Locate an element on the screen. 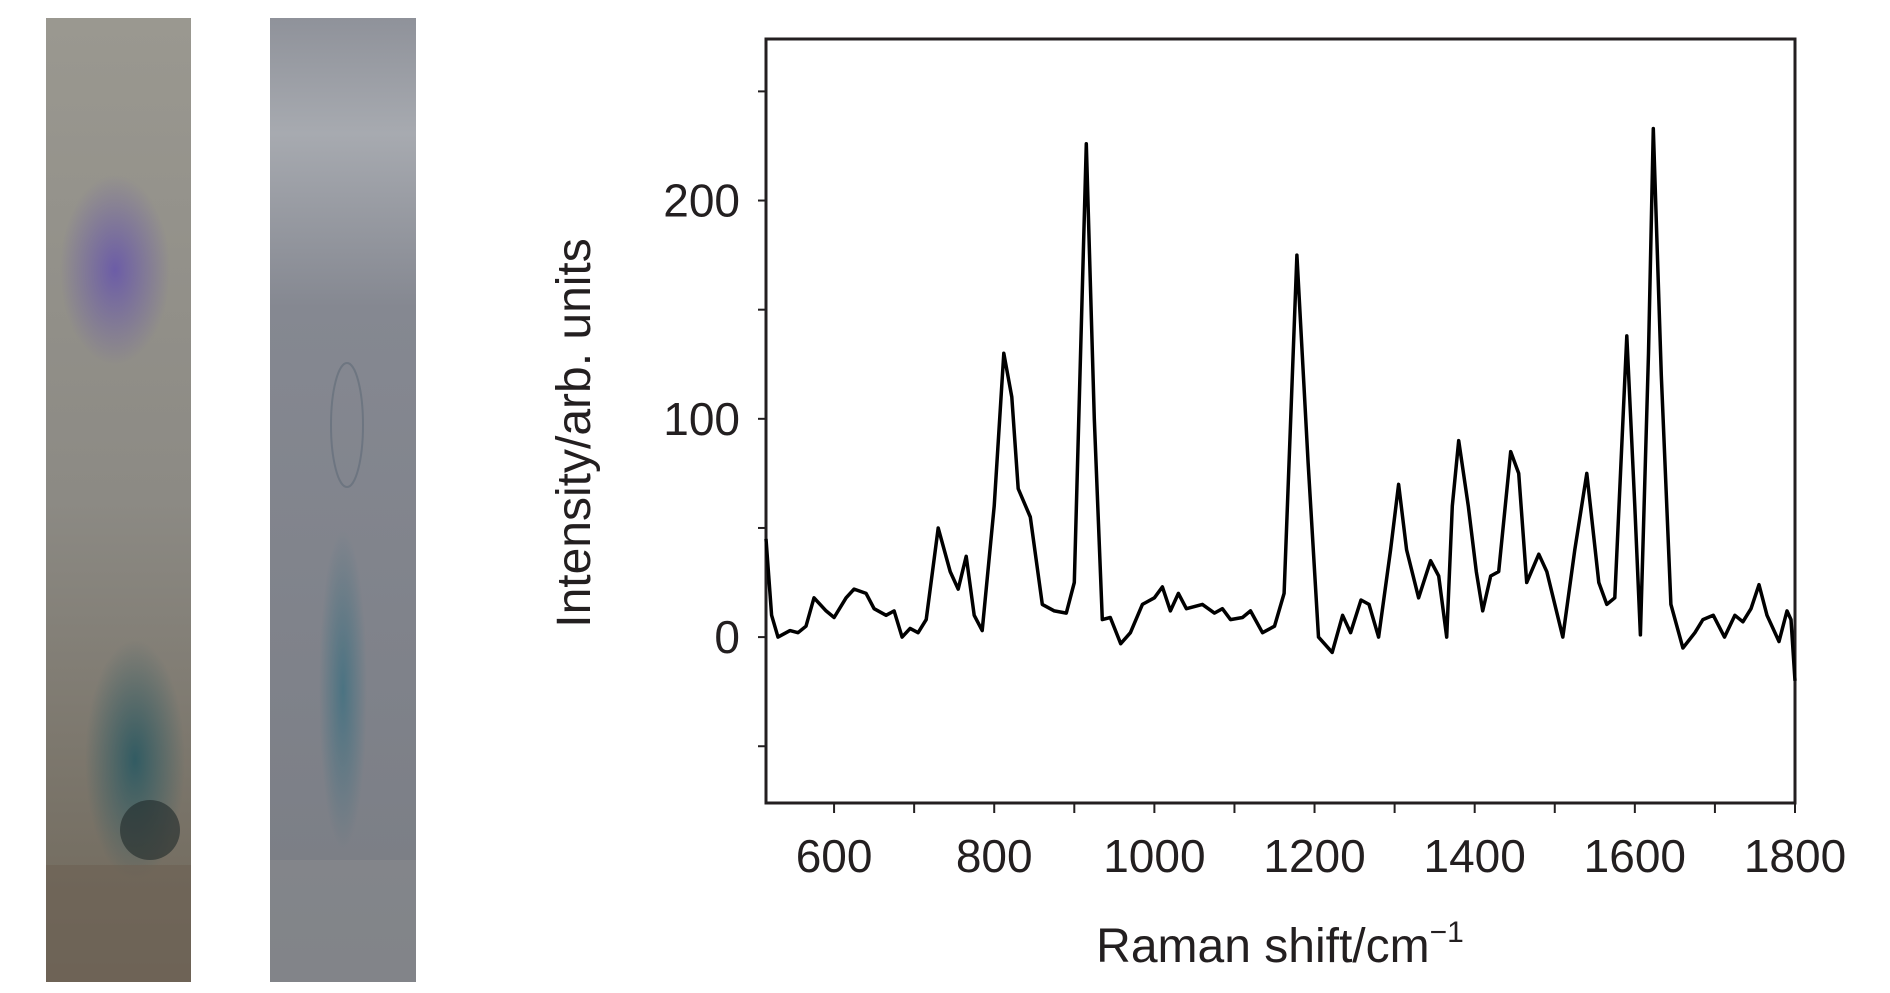 This screenshot has width=1890, height=993. y-axis-label: Intensity/arb. units is located at coordinates (574, 433).